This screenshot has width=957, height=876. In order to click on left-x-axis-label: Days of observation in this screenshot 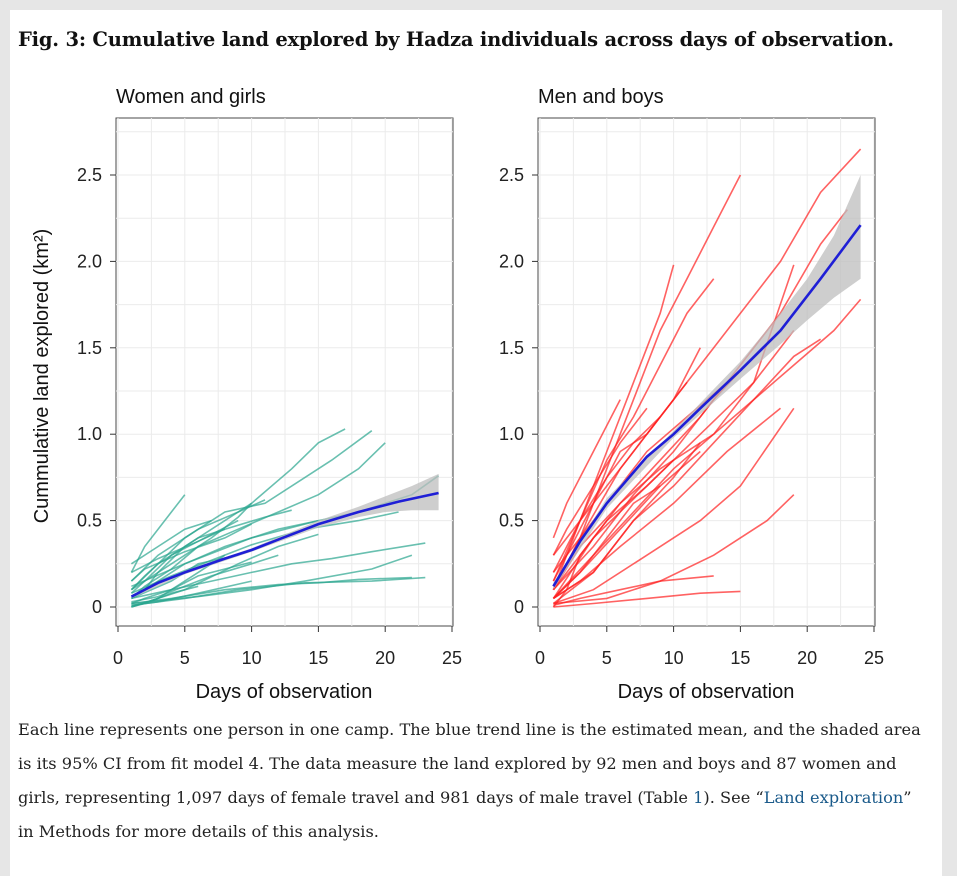, I will do `click(284, 692)`.